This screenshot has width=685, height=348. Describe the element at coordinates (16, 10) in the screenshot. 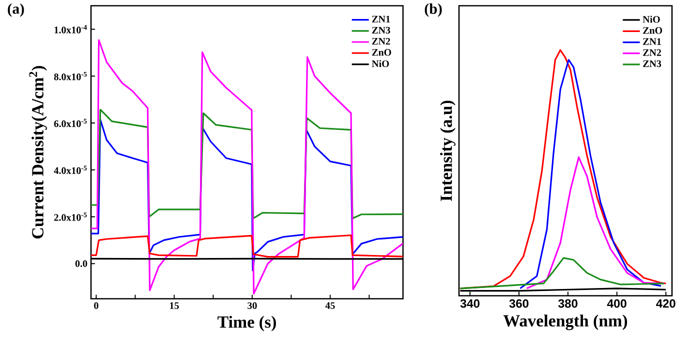

I see `chart-title: (a)` at that location.